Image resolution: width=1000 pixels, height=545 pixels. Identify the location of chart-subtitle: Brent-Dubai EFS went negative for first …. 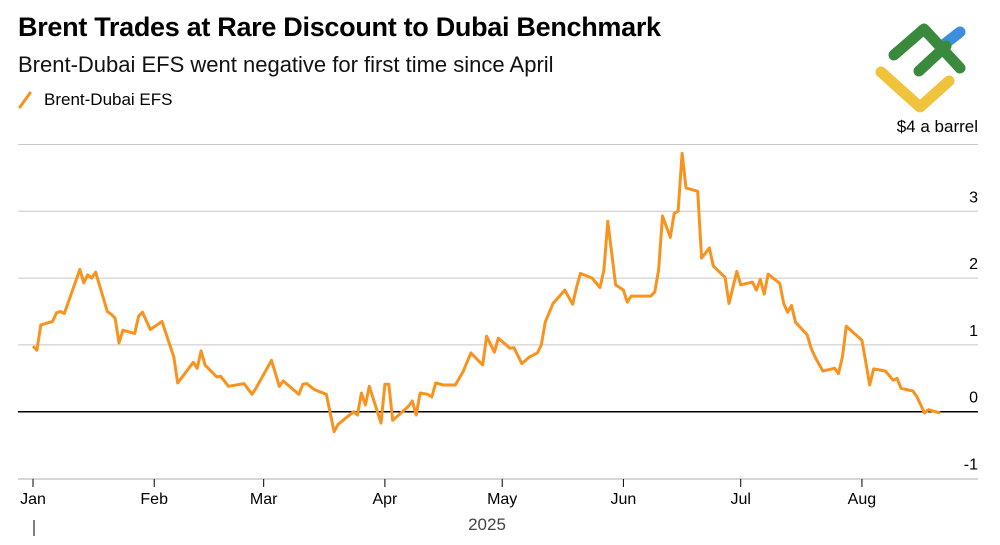
(286, 64).